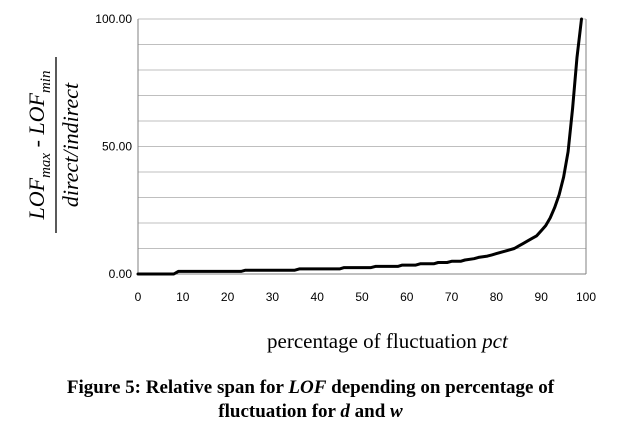 Image resolution: width=621 pixels, height=436 pixels. Describe the element at coordinates (497, 297) in the screenshot. I see `x-tick-label: 80` at that location.